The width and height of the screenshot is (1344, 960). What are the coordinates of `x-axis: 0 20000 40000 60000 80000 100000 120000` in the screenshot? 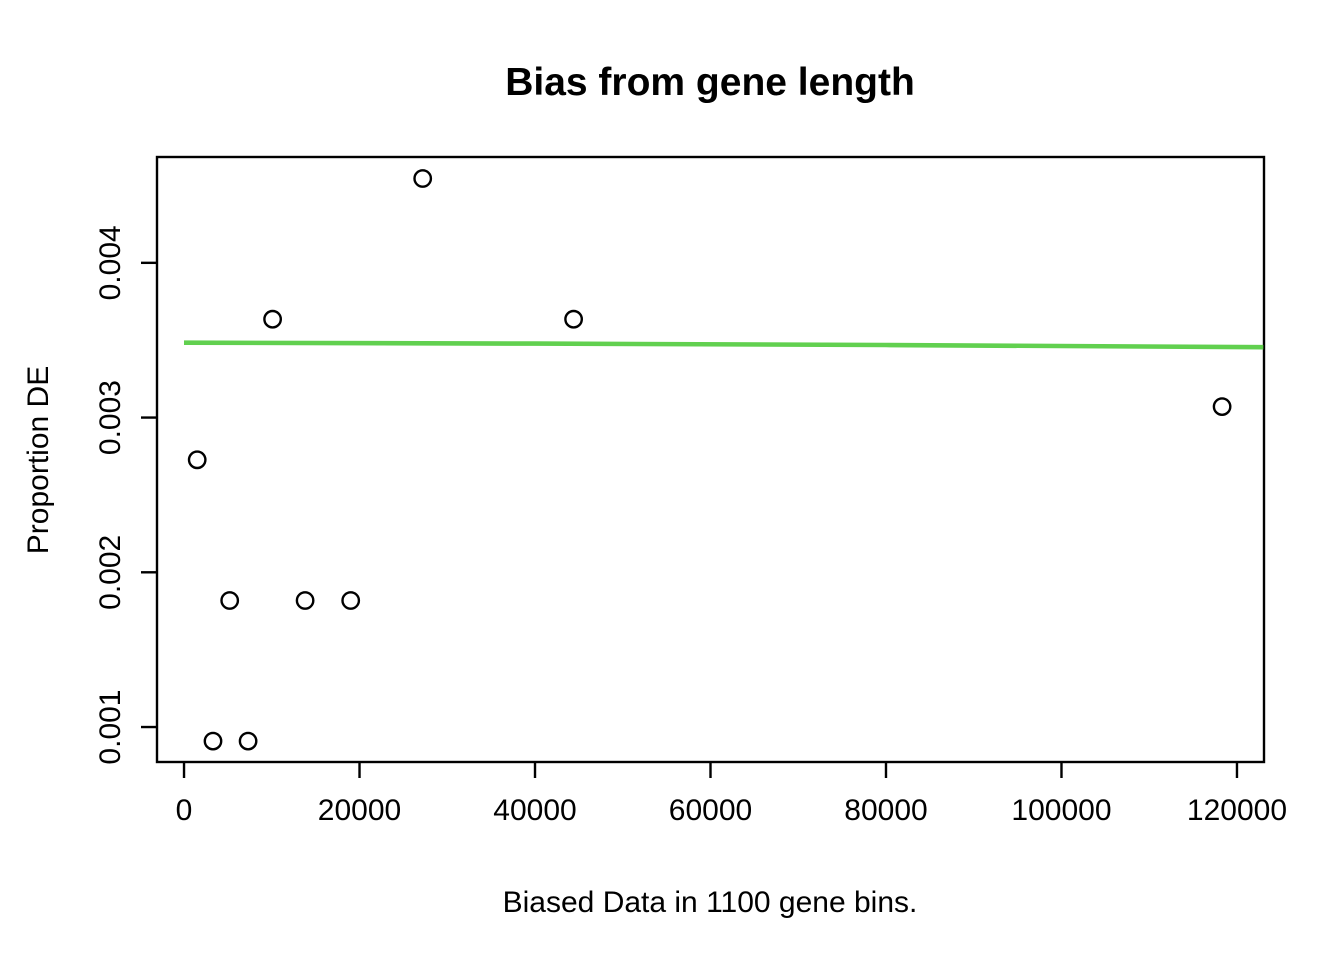 It's located at (731, 794).